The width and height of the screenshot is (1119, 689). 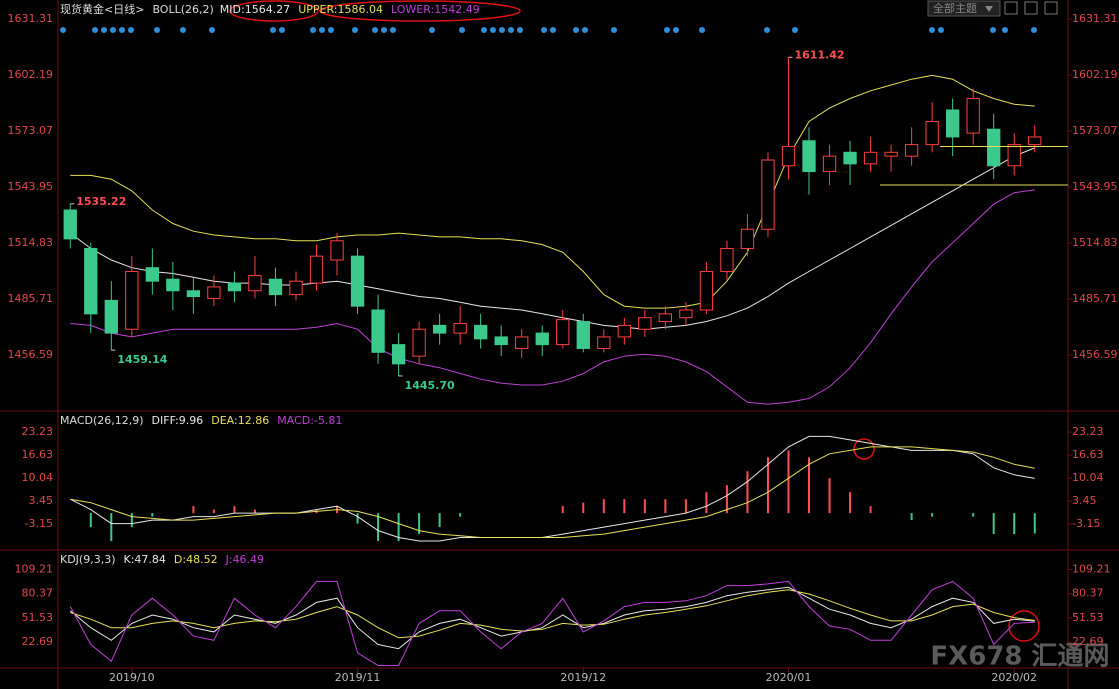 What do you see at coordinates (1014, 677) in the screenshot?
I see `x-tick-label: 2020/02` at bounding box center [1014, 677].